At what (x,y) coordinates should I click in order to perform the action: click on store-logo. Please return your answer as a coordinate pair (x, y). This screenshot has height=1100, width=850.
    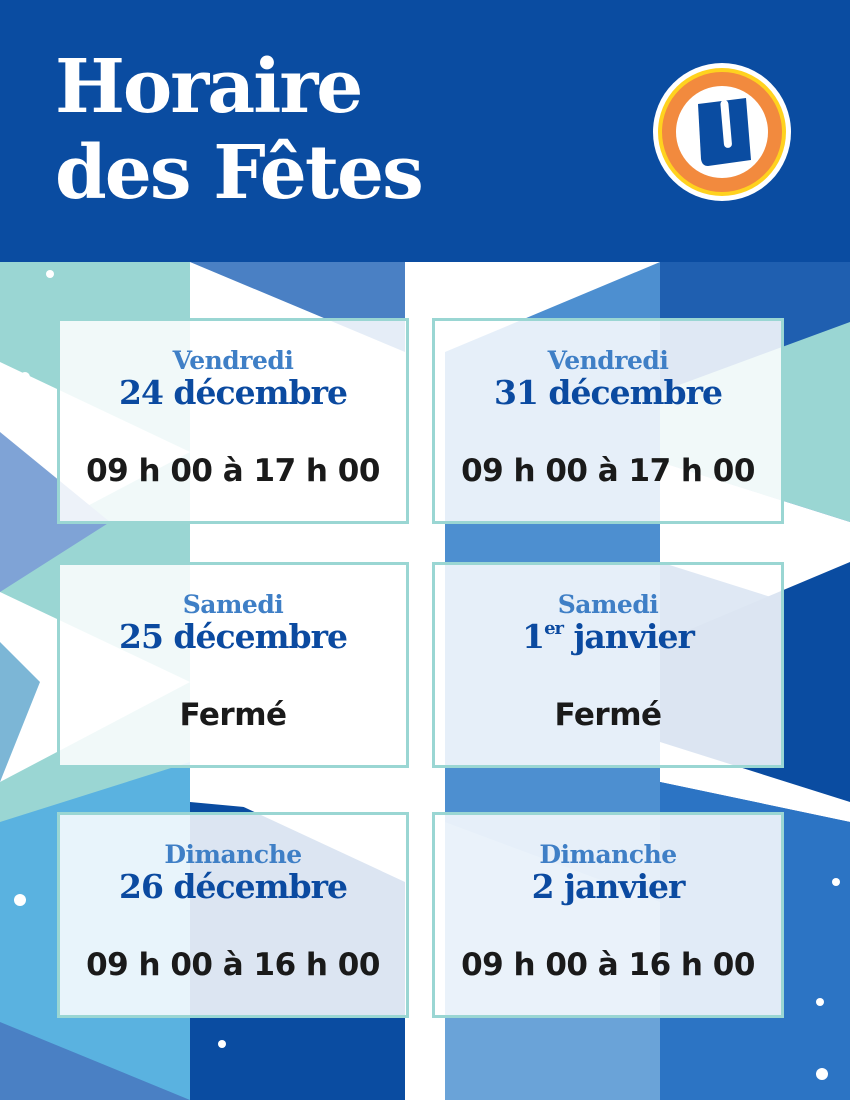
    Looking at the image, I should click on (722, 132).